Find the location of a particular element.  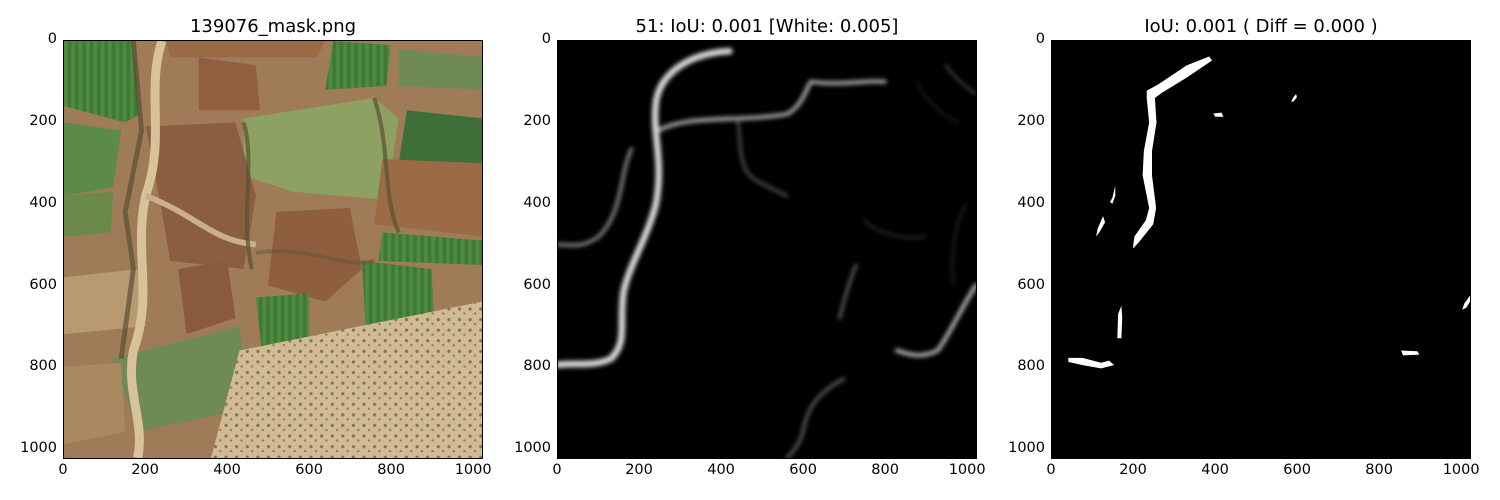

chart-title: 139076_mask.png is located at coordinates (273, 26).